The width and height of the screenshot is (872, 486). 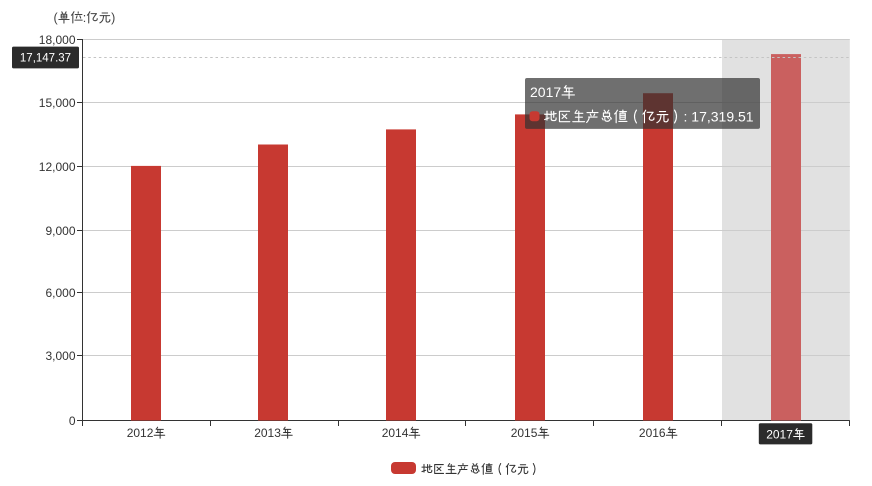 What do you see at coordinates (719, 117) in the screenshot?
I see `svg-text:: 17,319.51: : 17,319.51` at bounding box center [719, 117].